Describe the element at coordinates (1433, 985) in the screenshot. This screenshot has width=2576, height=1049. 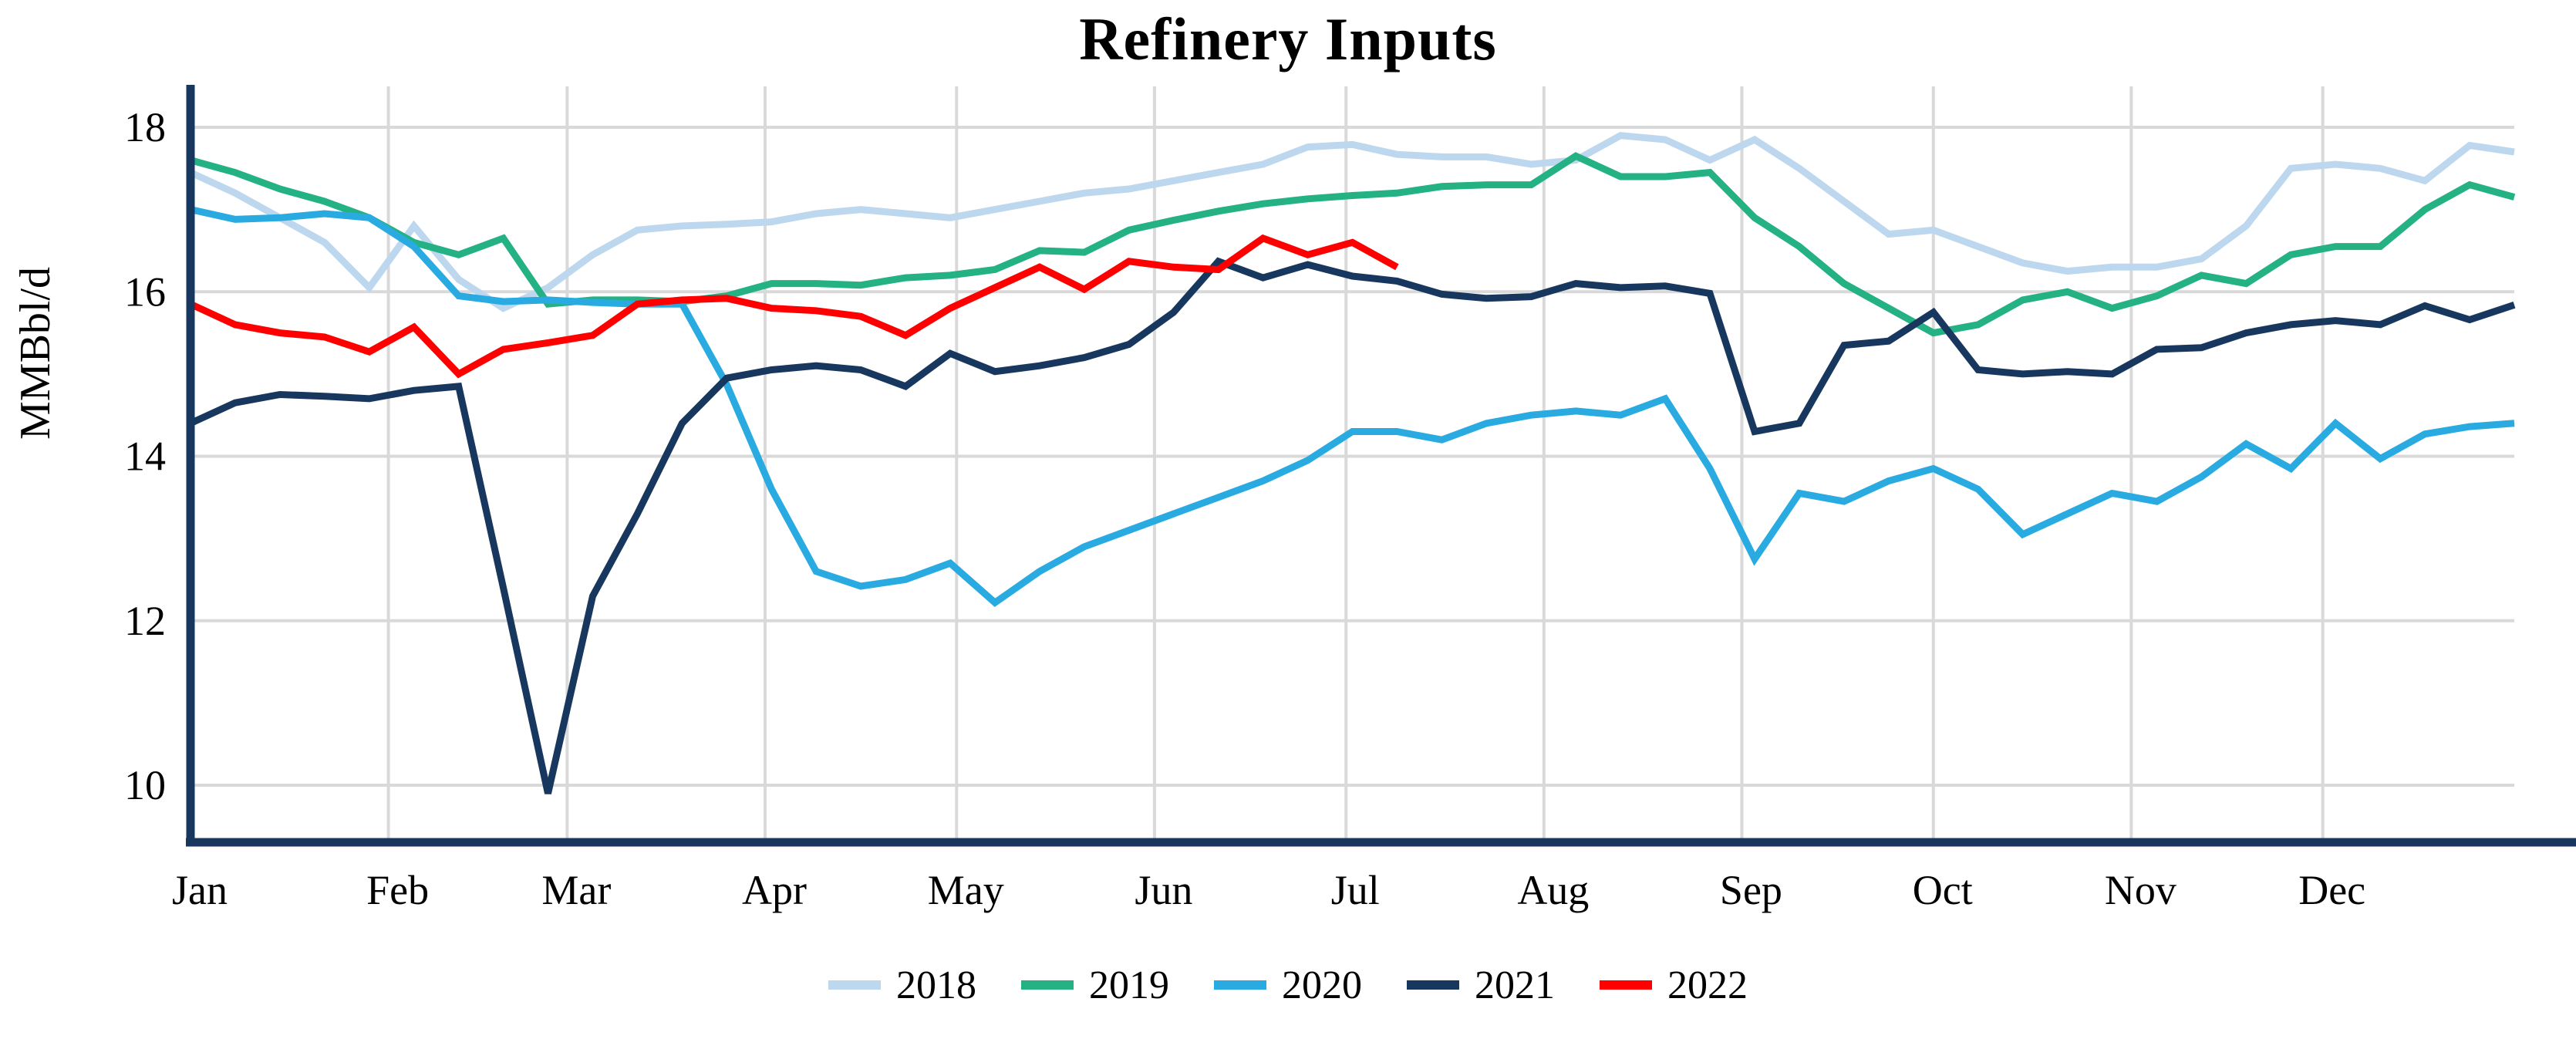
I see `legend-swatch-2021` at that location.